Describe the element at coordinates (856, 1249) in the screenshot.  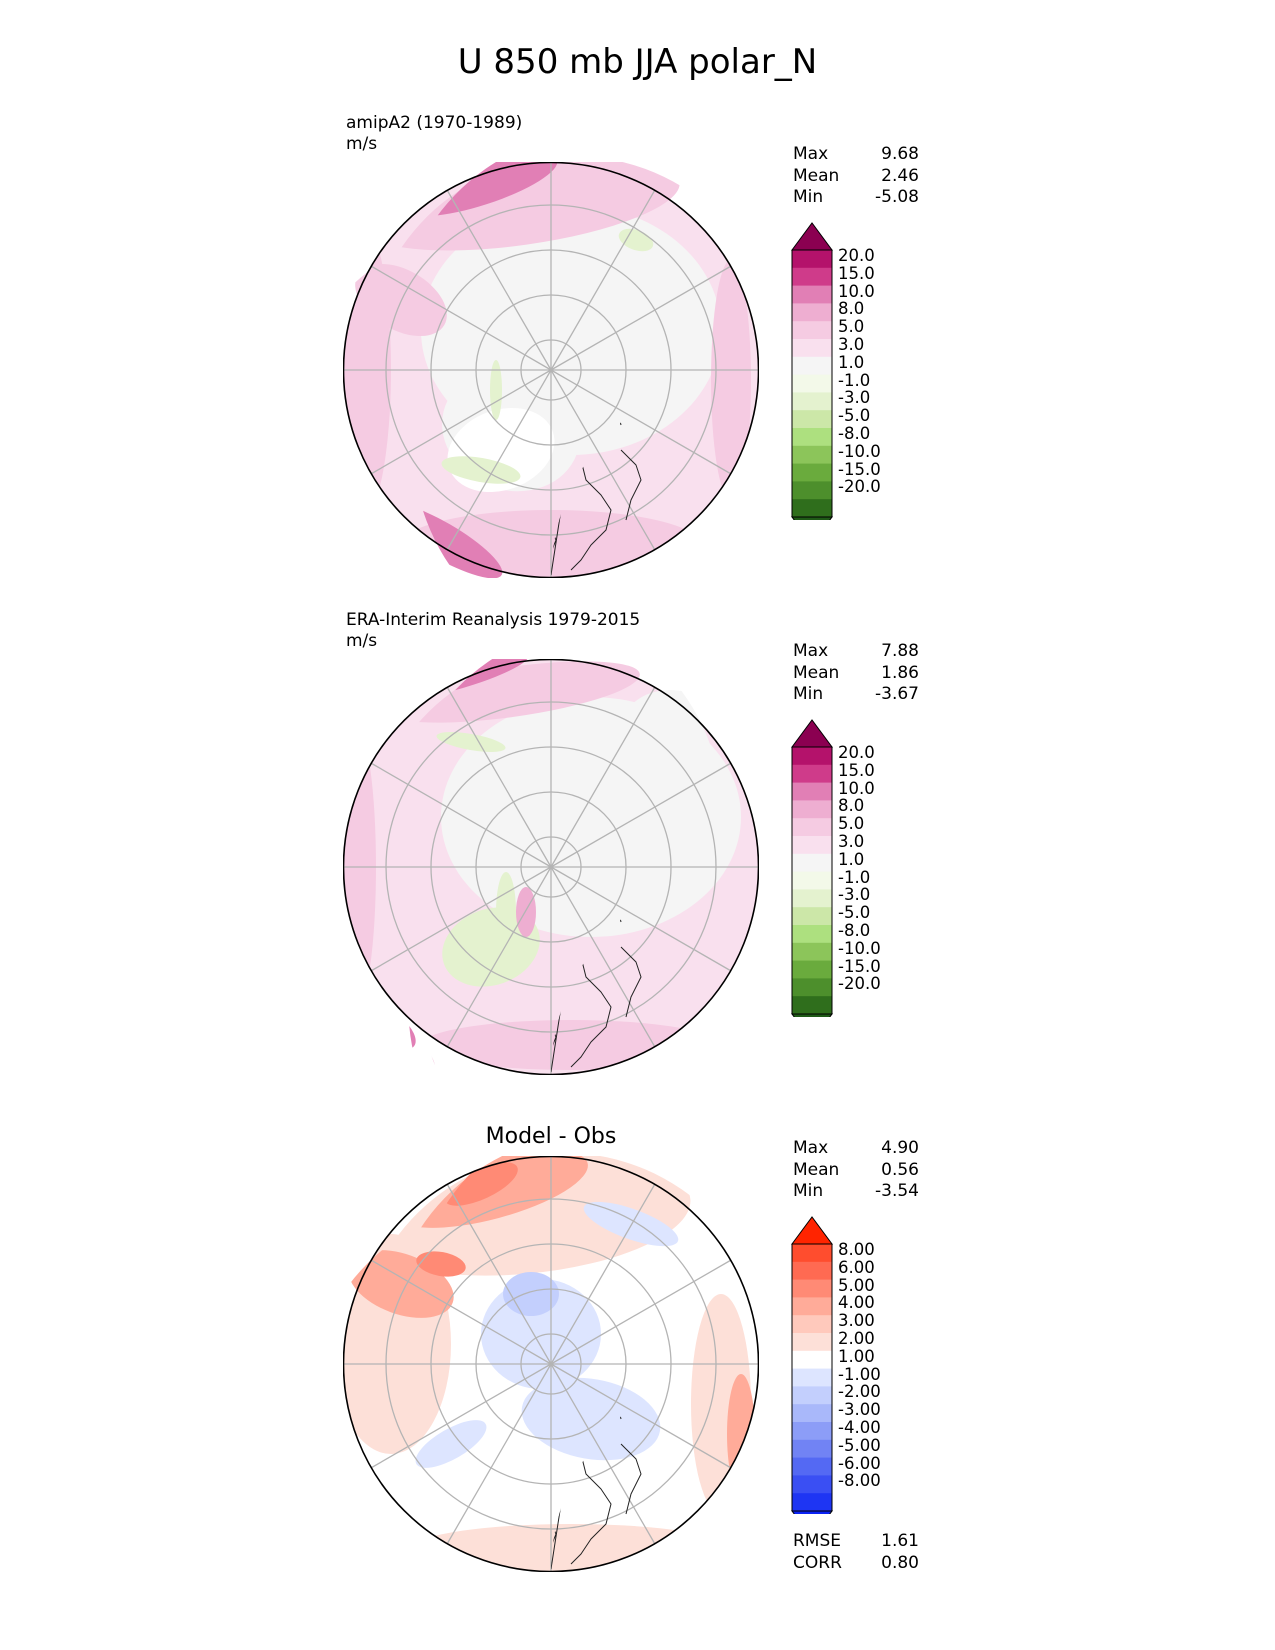
I see `colorbar-tick-label: 8.00` at that location.